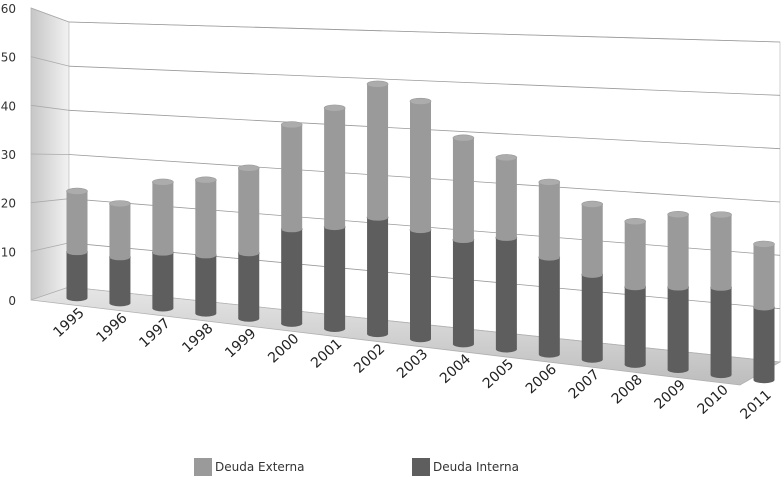 This screenshot has width=783, height=479. Describe the element at coordinates (670, 395) in the screenshot. I see `x-tick-label: 2009` at that location.